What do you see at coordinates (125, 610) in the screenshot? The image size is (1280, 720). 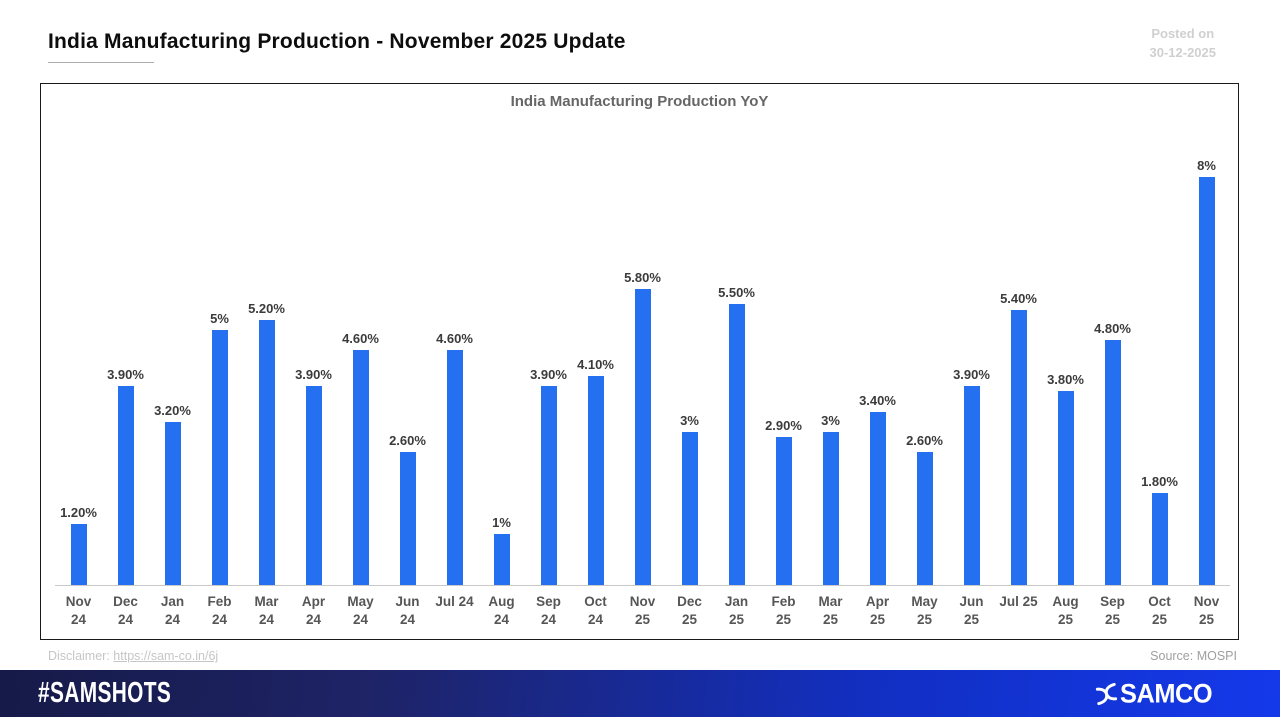 I see `x-axis-label: Dec 24` at bounding box center [125, 610].